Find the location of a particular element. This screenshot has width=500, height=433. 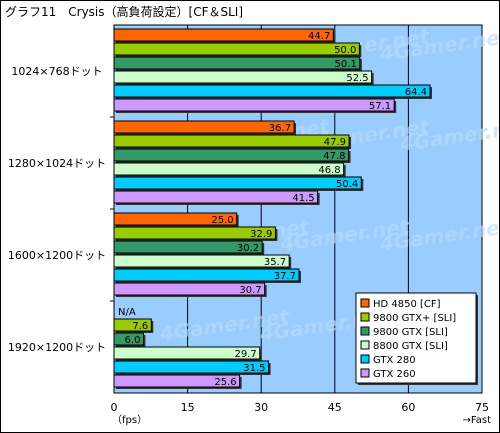

data-label: 50.0 is located at coordinates (345, 50).